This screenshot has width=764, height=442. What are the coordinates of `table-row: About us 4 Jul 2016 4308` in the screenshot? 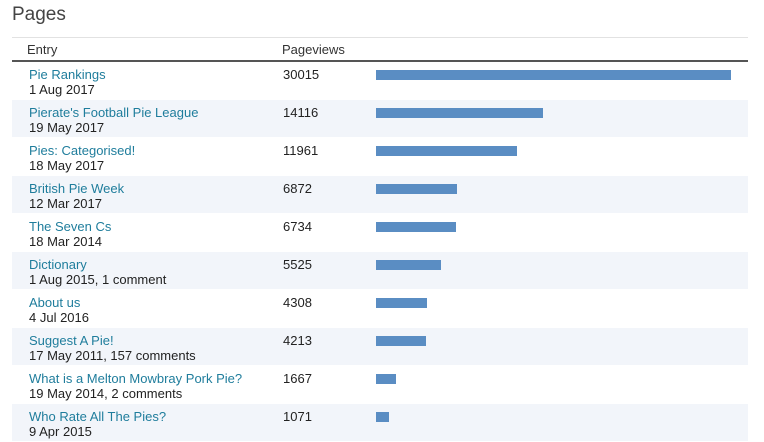 It's located at (380, 309).